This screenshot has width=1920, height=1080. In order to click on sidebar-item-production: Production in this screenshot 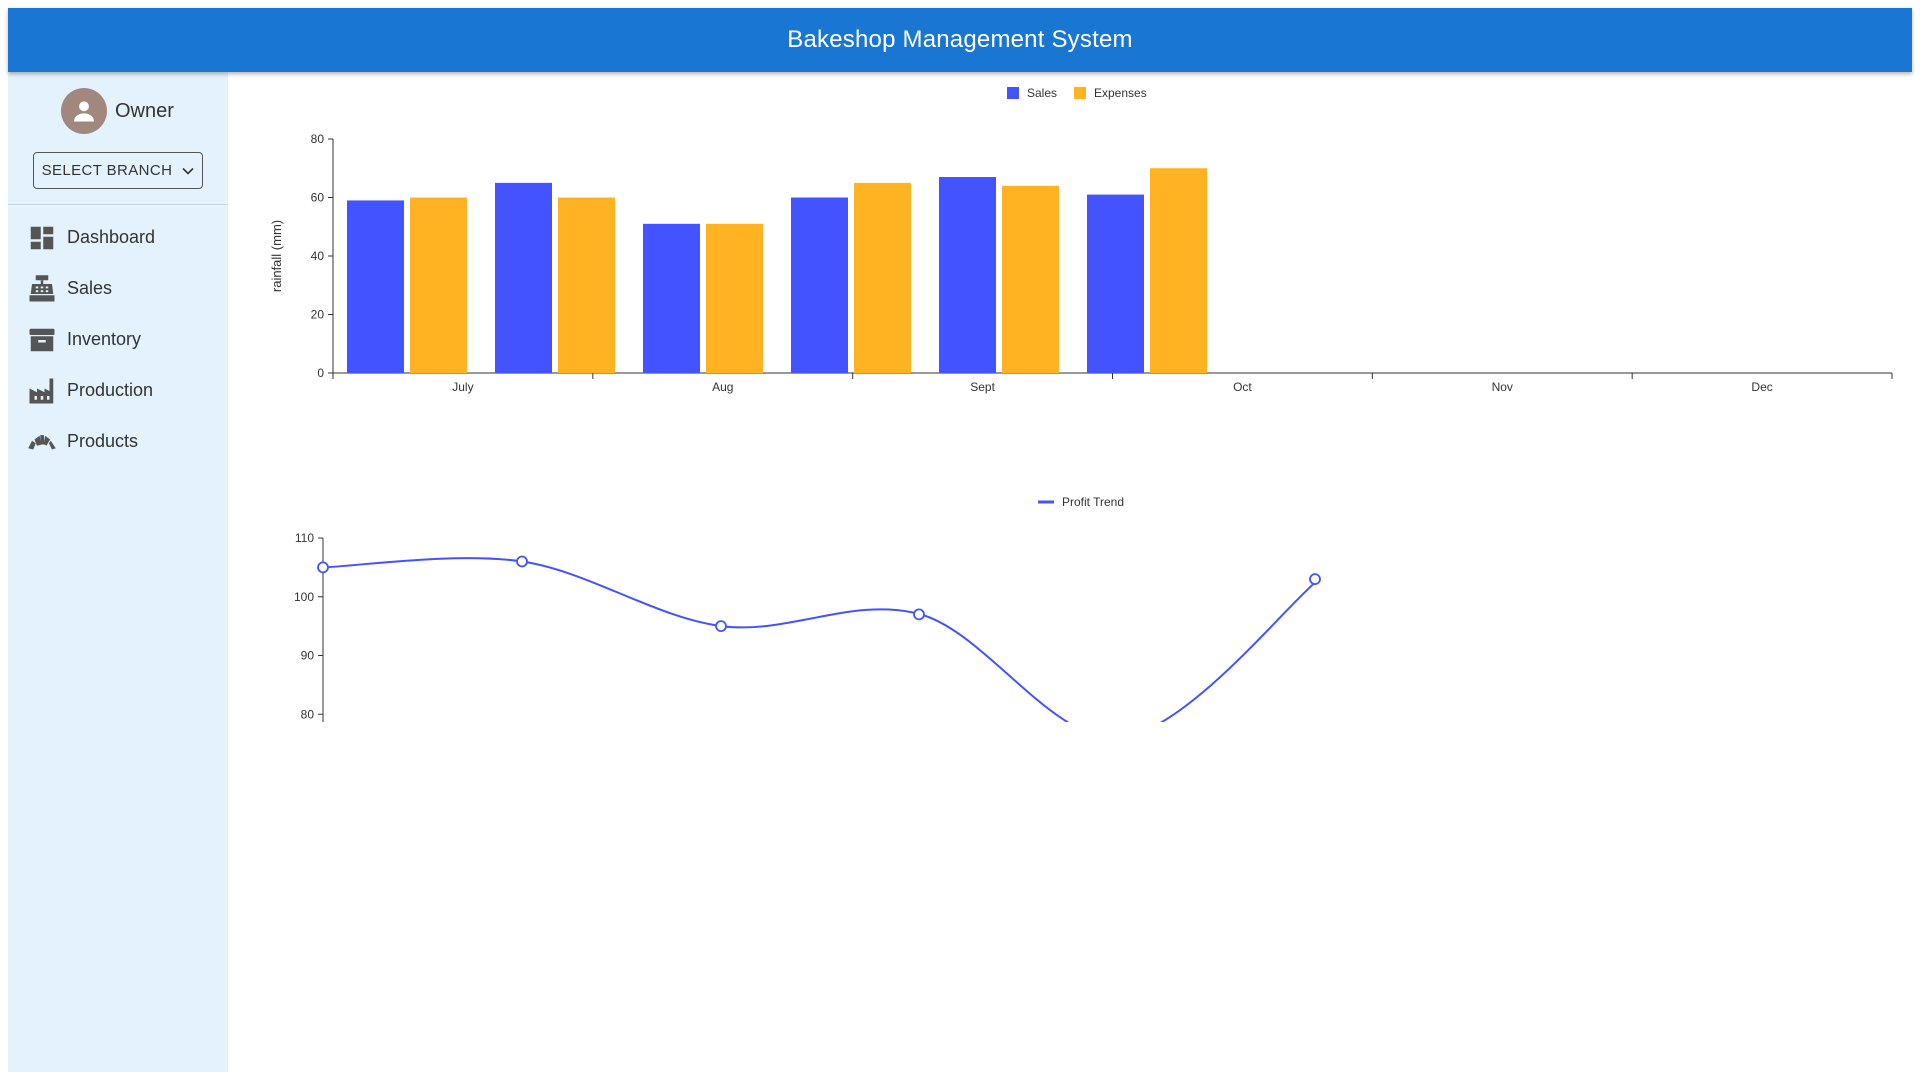, I will do `click(118, 390)`.